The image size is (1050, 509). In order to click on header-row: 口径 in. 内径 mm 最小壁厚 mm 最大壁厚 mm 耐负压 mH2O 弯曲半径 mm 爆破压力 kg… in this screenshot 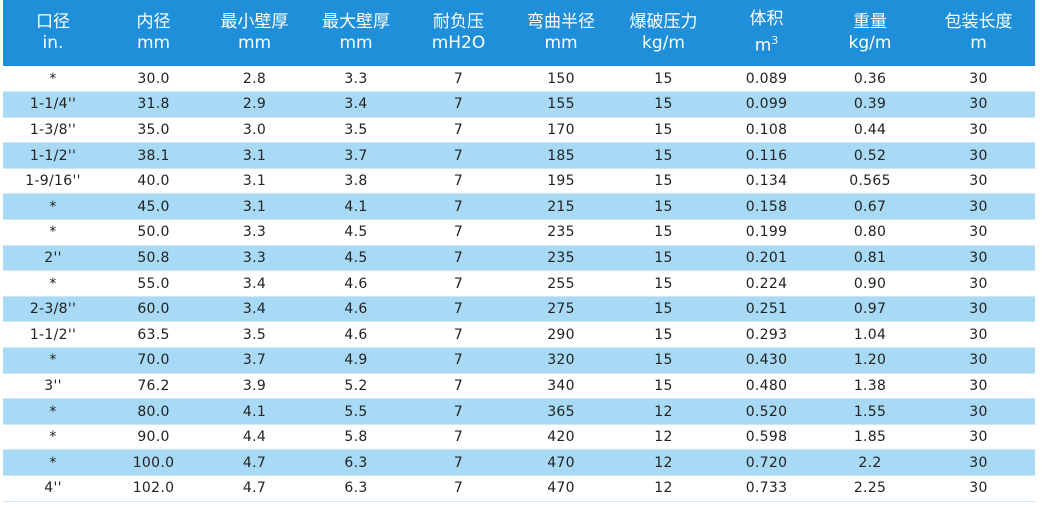, I will do `click(519, 33)`.